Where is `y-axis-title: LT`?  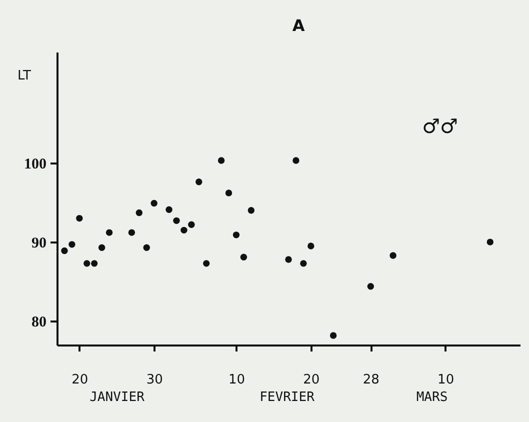 y-axis-title: LT is located at coordinates (24, 76).